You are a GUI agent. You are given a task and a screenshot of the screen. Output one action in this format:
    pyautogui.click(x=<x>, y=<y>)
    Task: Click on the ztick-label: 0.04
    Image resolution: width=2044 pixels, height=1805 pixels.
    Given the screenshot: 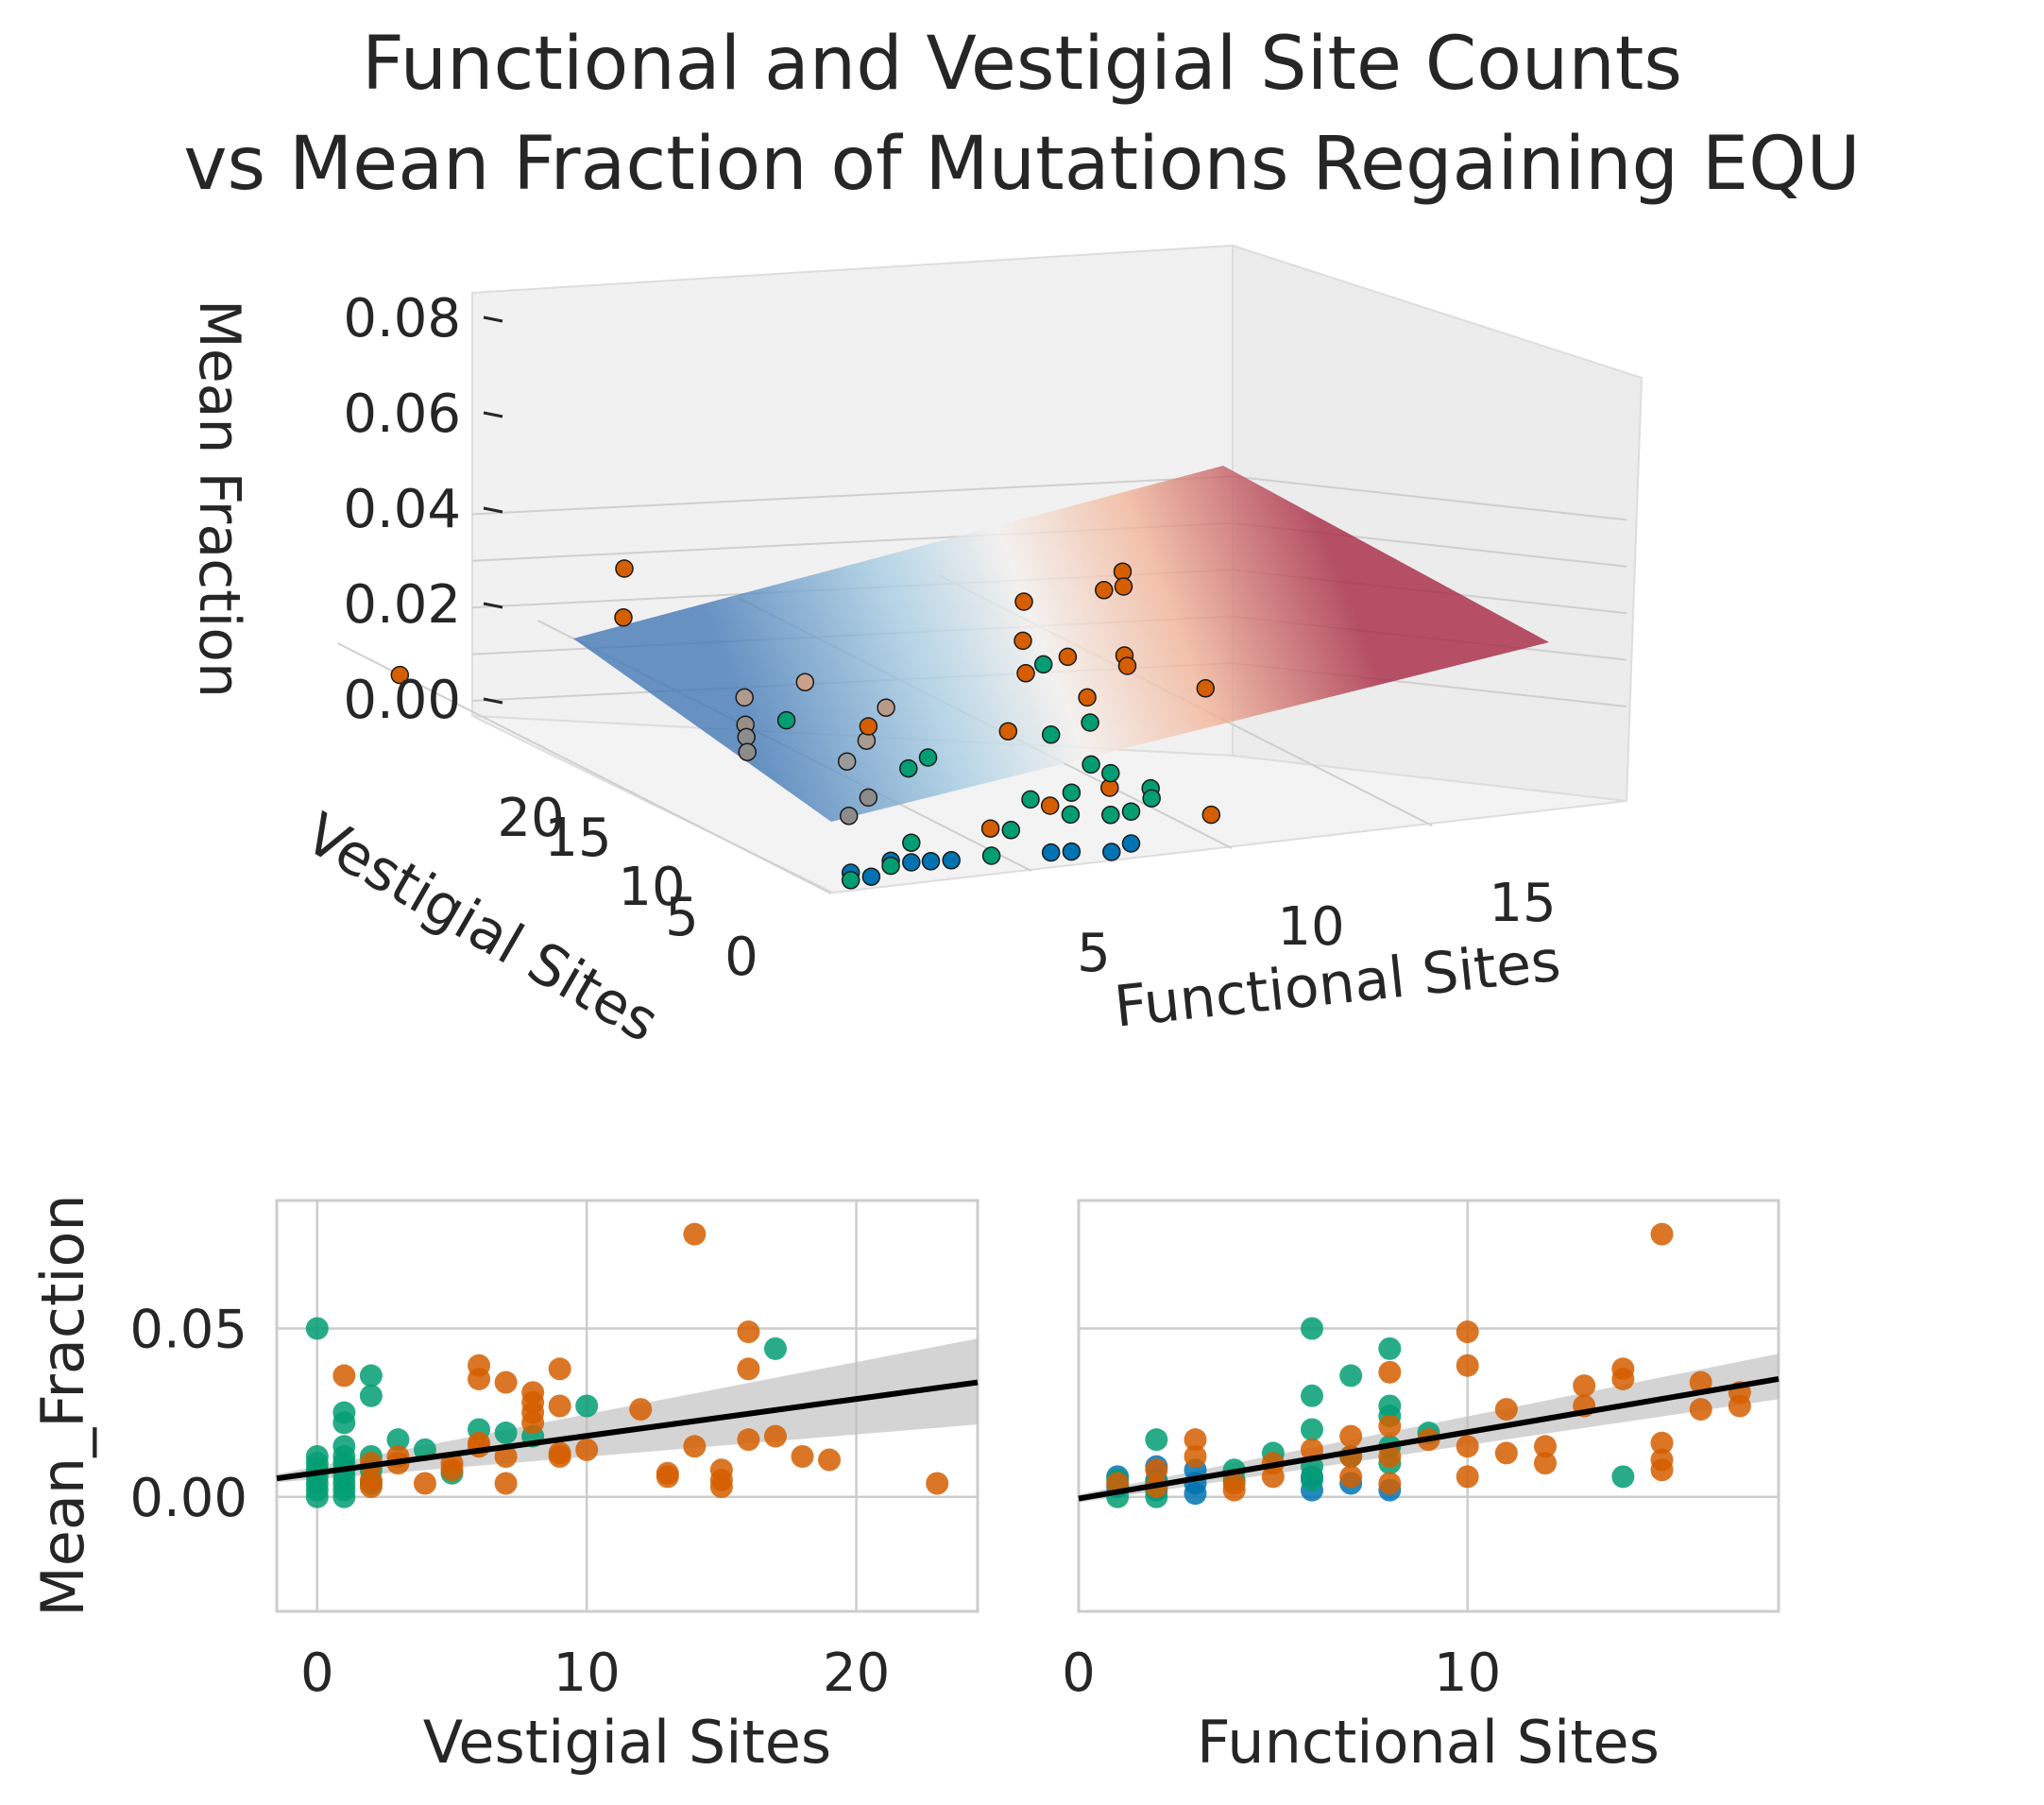 What is the action you would take?
    pyautogui.click(x=402, y=509)
    